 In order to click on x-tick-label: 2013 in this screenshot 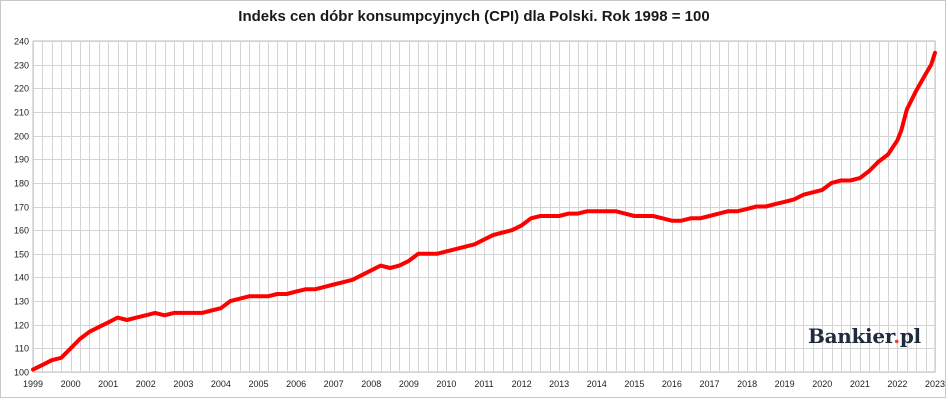, I will do `click(559, 384)`.